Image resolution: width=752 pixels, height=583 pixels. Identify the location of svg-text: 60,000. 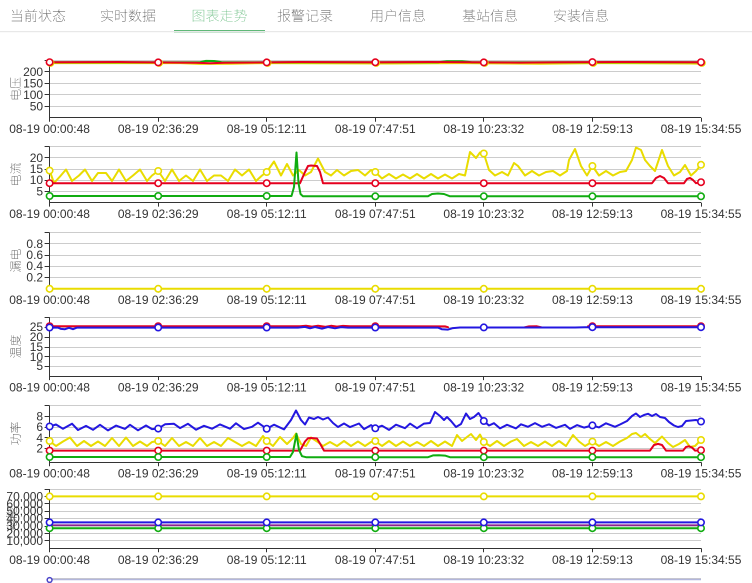
(24, 504).